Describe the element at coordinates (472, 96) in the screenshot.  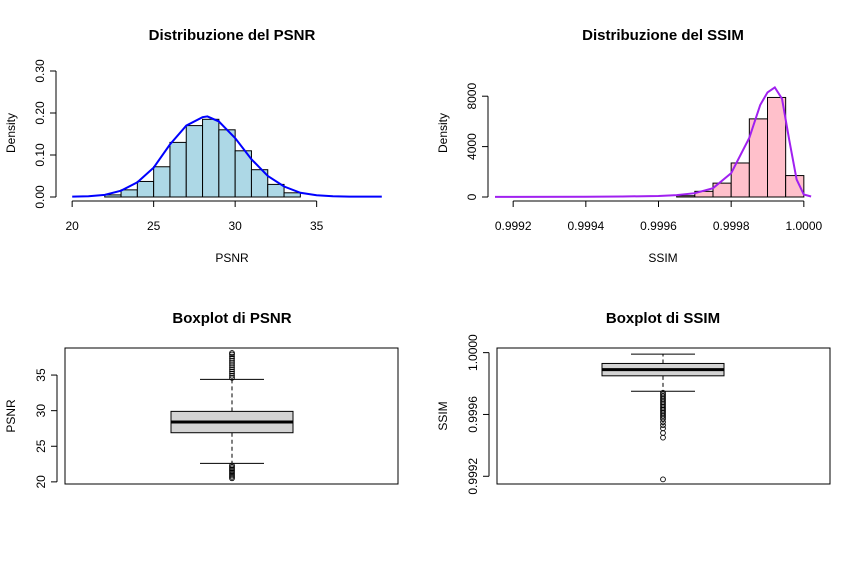
I see `ssim-hist-y-tick-label-2: 8000` at that location.